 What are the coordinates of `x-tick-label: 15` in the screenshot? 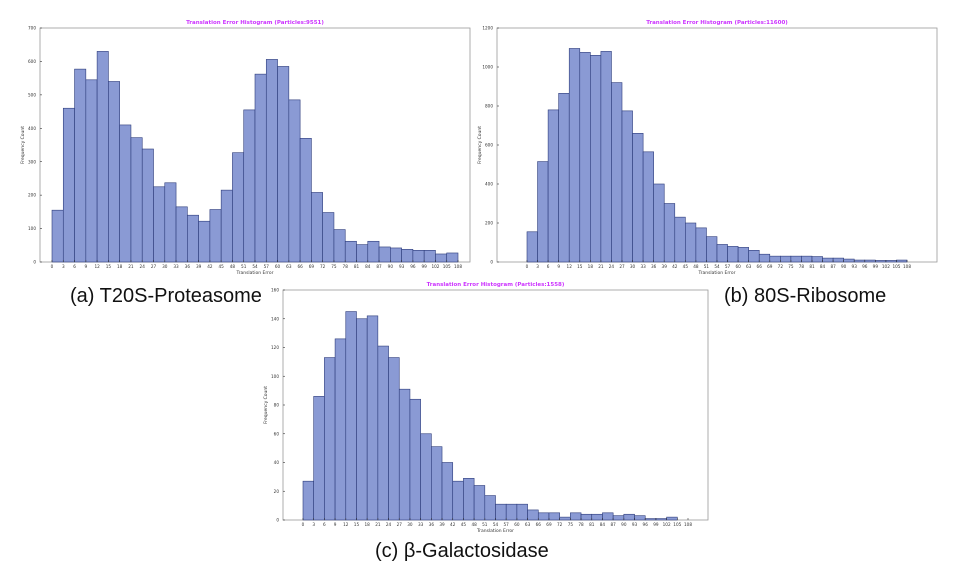 It's located at (109, 266).